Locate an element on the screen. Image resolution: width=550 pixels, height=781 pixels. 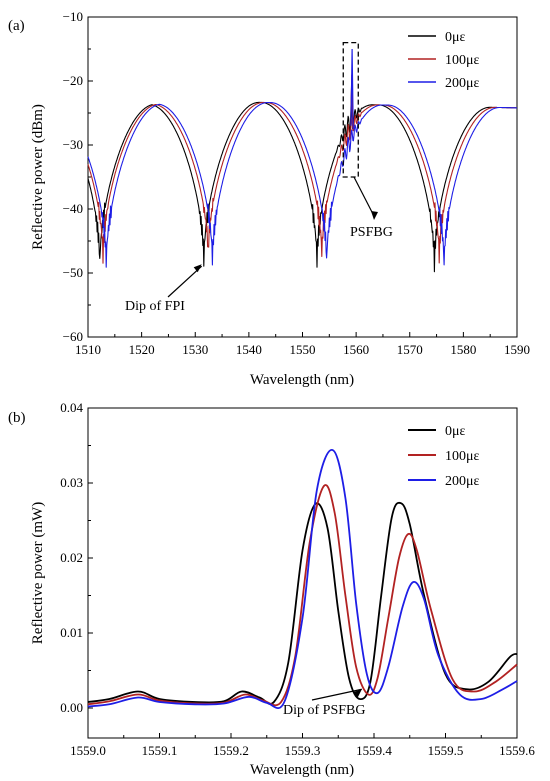
x-tick-label-a: 1540 is located at coordinates (249, 349).